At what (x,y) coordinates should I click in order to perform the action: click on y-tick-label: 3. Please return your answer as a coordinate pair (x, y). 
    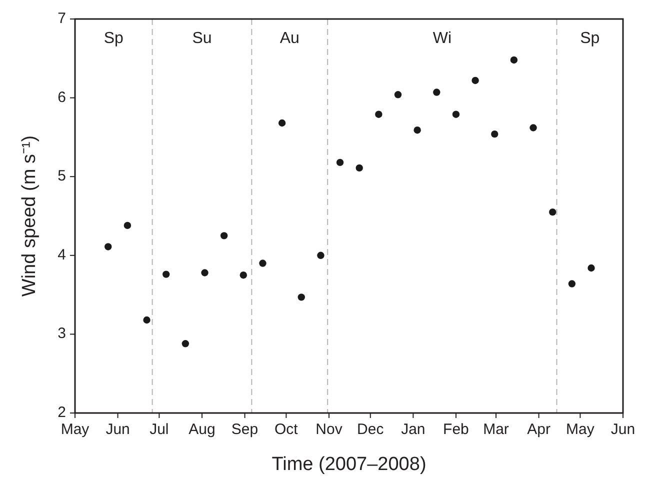
    Looking at the image, I should click on (62, 333).